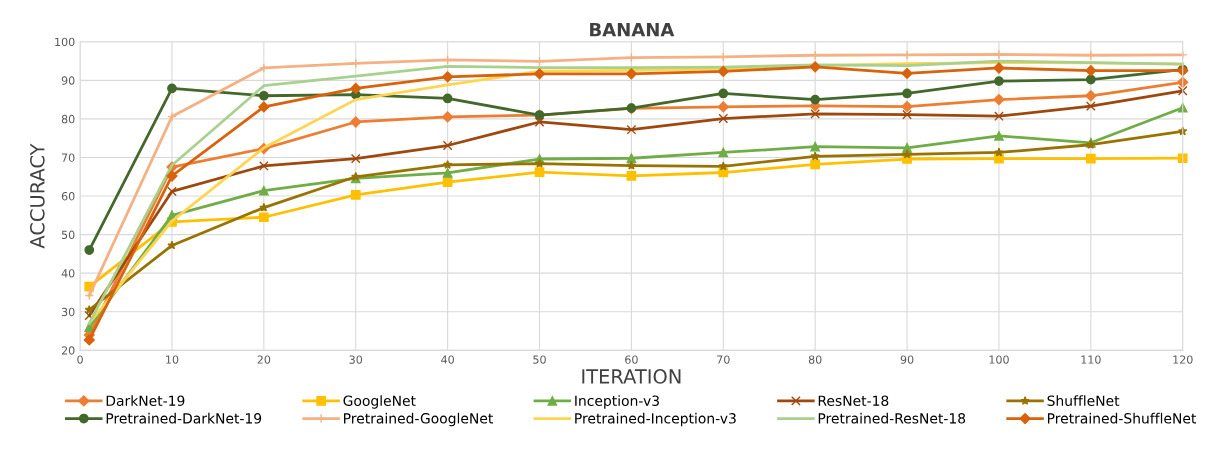 The height and width of the screenshot is (464, 1232). I want to click on x-tick-label: 40, so click(447, 359).